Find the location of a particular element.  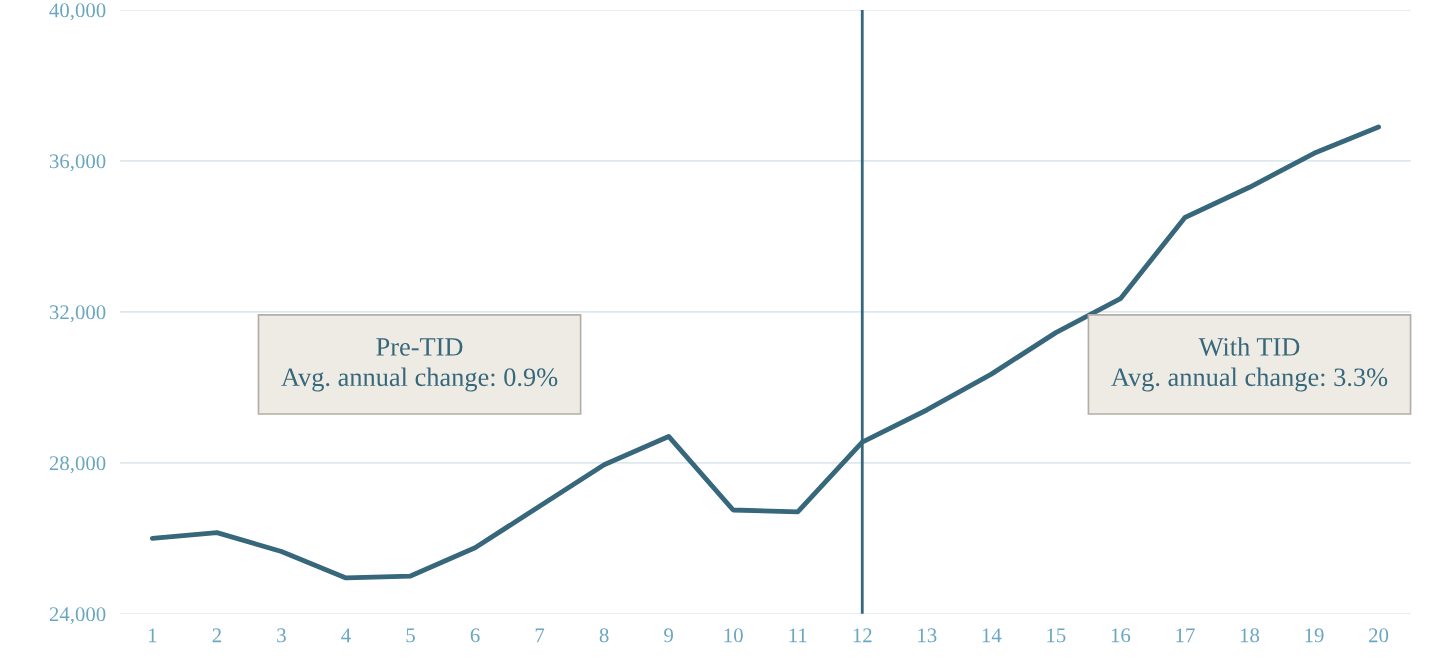

x-tick-label: 11 is located at coordinates (798, 635).